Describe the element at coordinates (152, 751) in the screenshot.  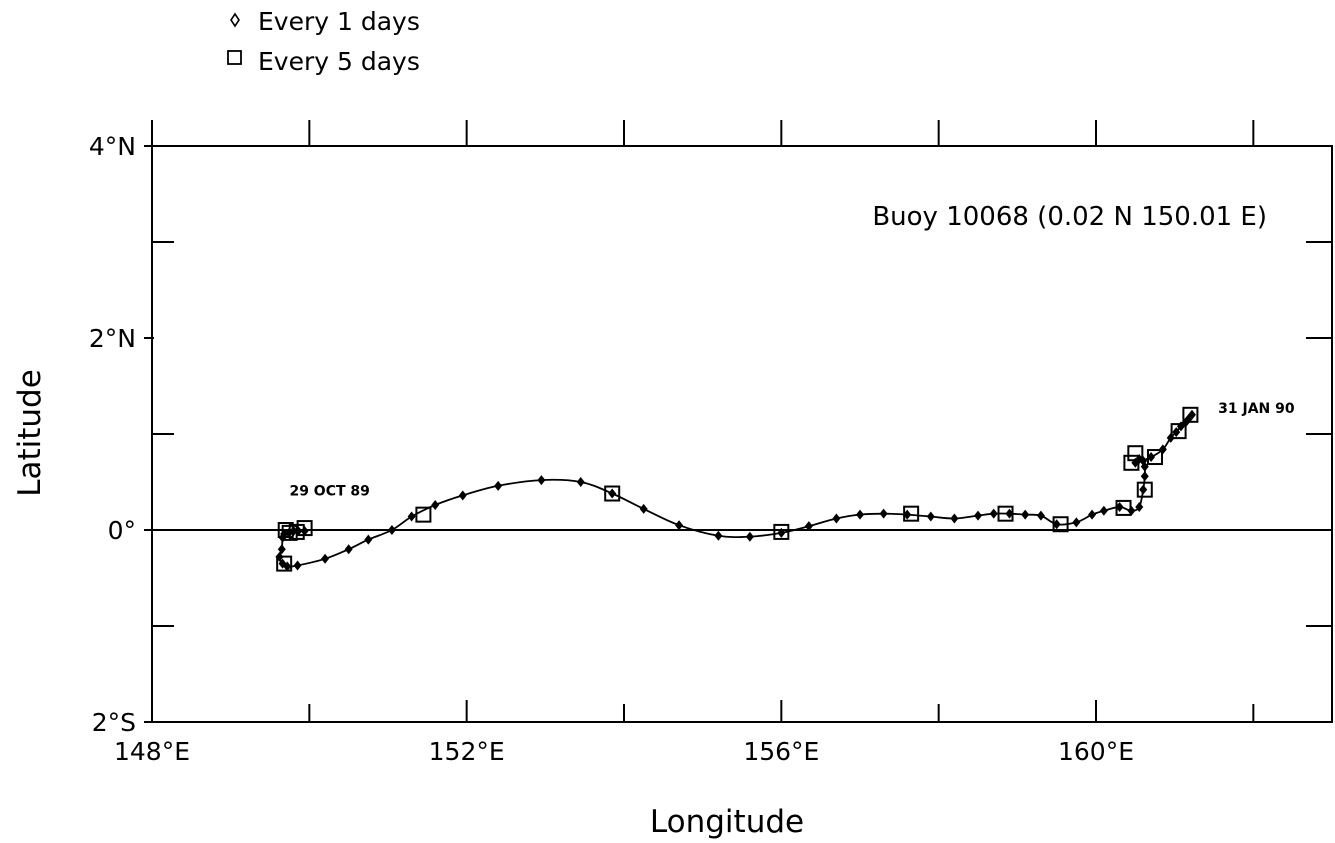
I see `x-tick-label-0: 148°E` at that location.